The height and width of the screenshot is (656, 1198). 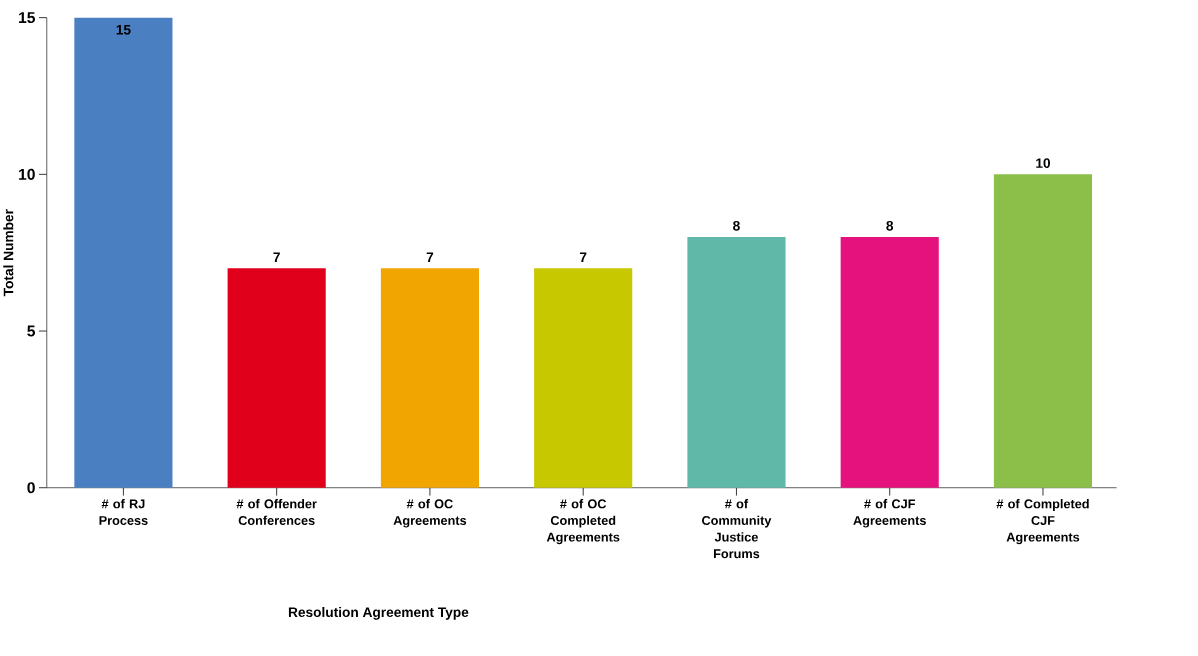 I want to click on x-tick-label: # of Completed CJF Agreements, so click(x=1042, y=522).